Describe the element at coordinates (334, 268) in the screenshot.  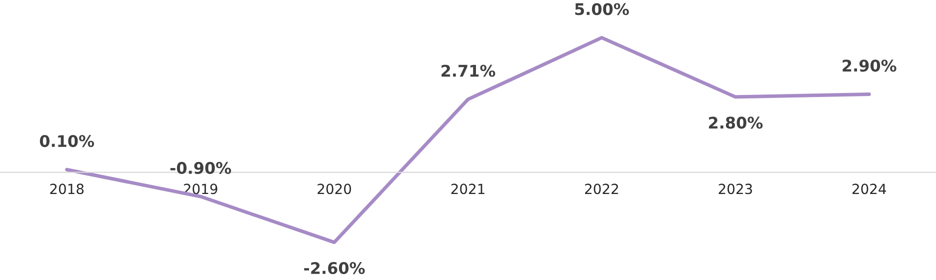
I see `data-label: -2.60%` at that location.